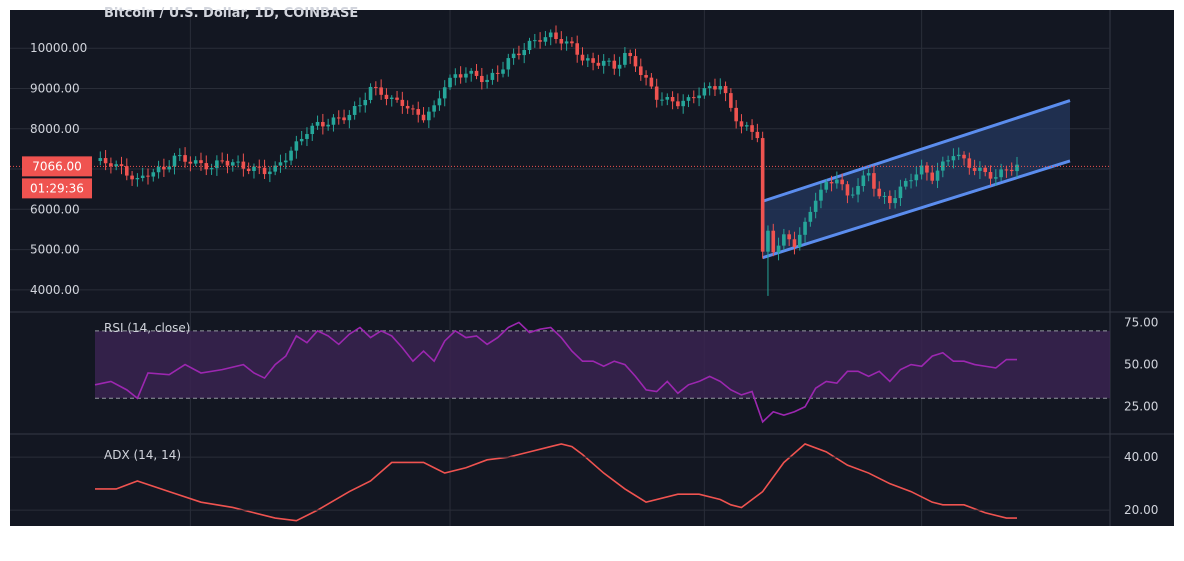  I want to click on last-price-tag, so click(57, 166).